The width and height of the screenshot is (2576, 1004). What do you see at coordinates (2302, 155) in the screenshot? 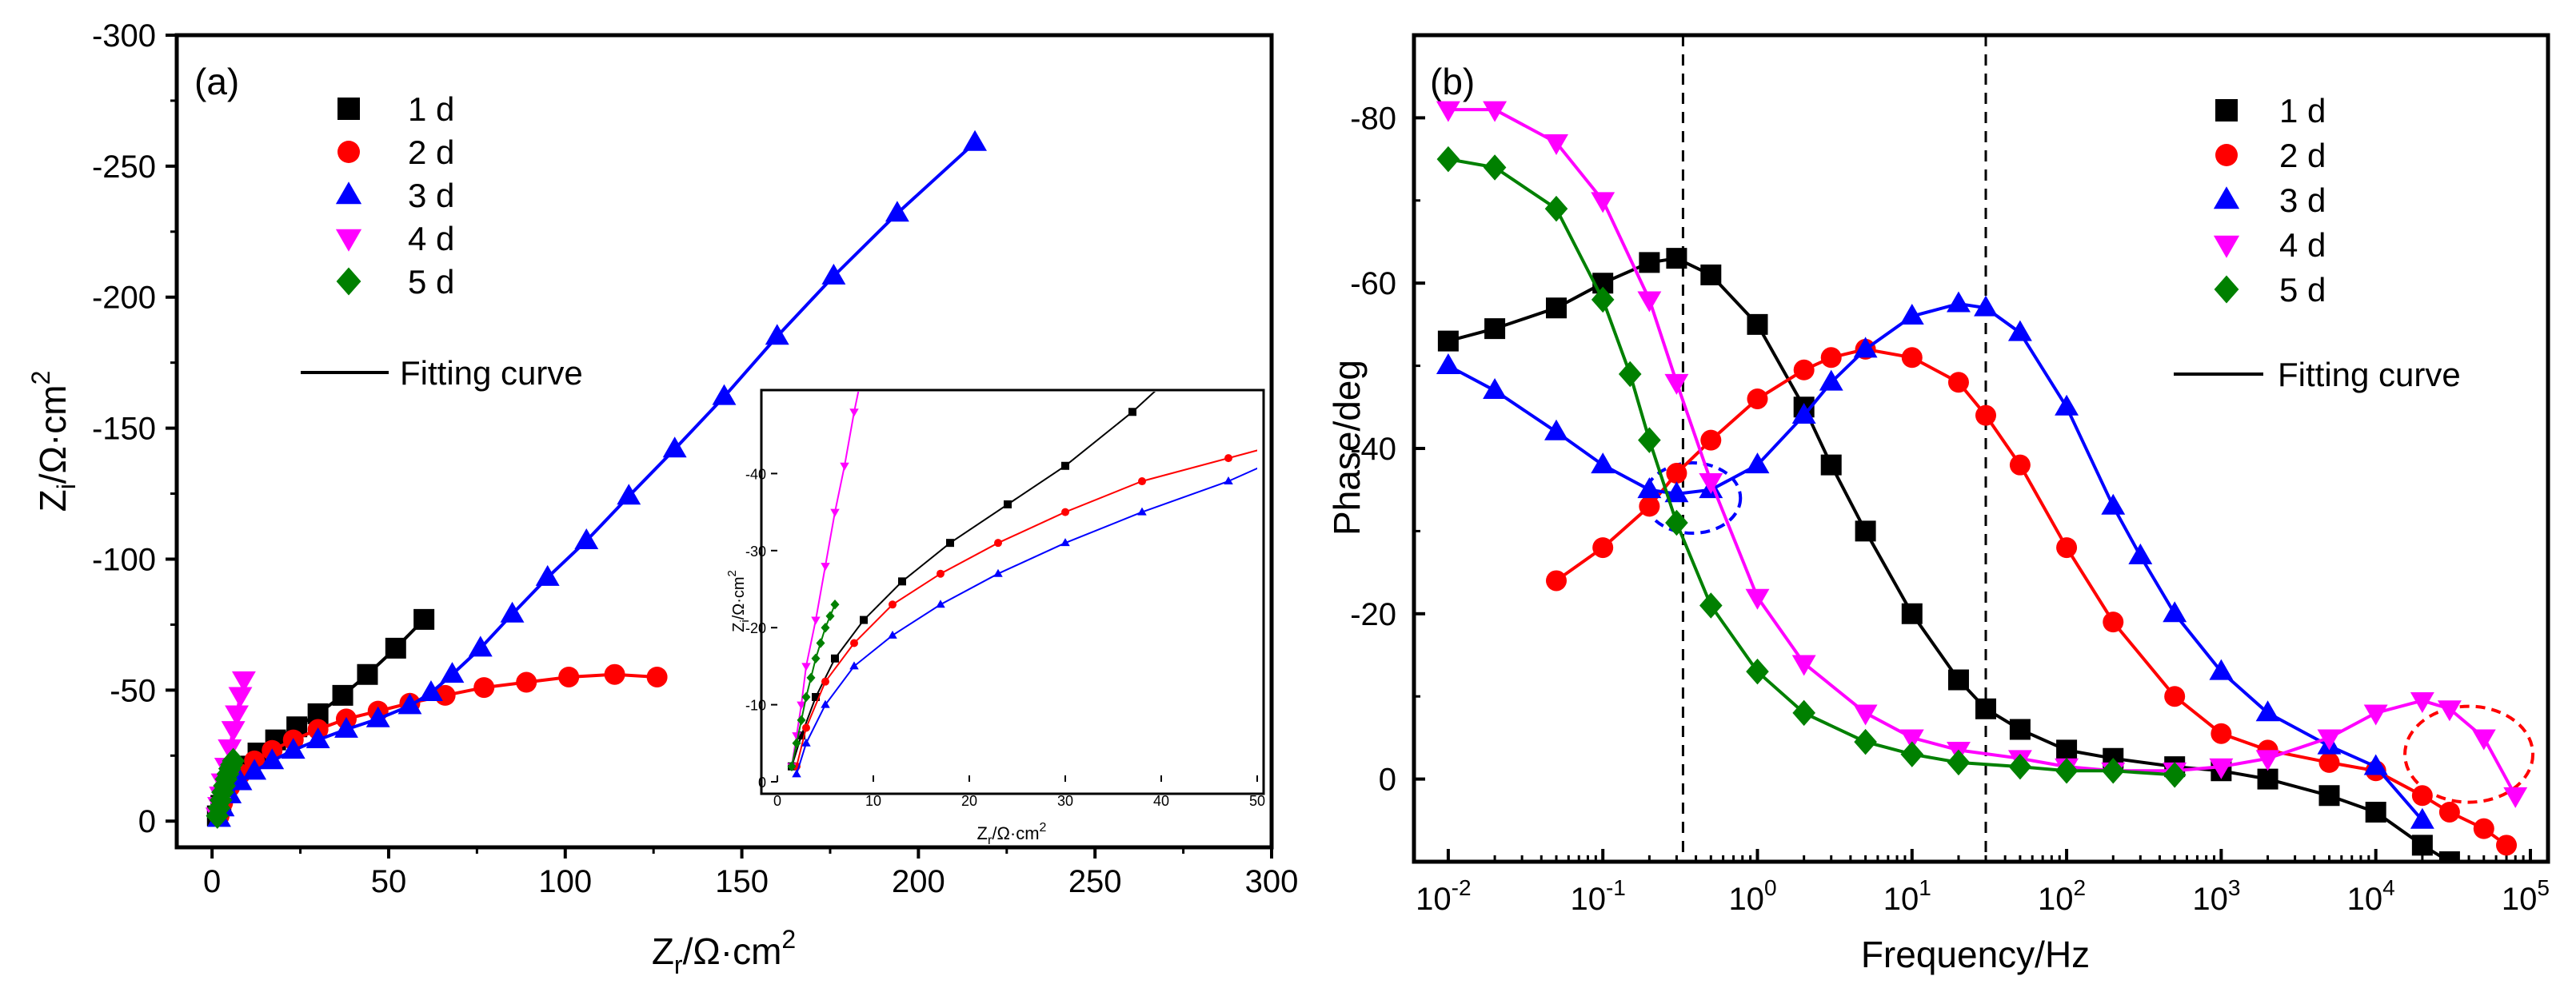
I see `legend-label: 2 d` at bounding box center [2302, 155].